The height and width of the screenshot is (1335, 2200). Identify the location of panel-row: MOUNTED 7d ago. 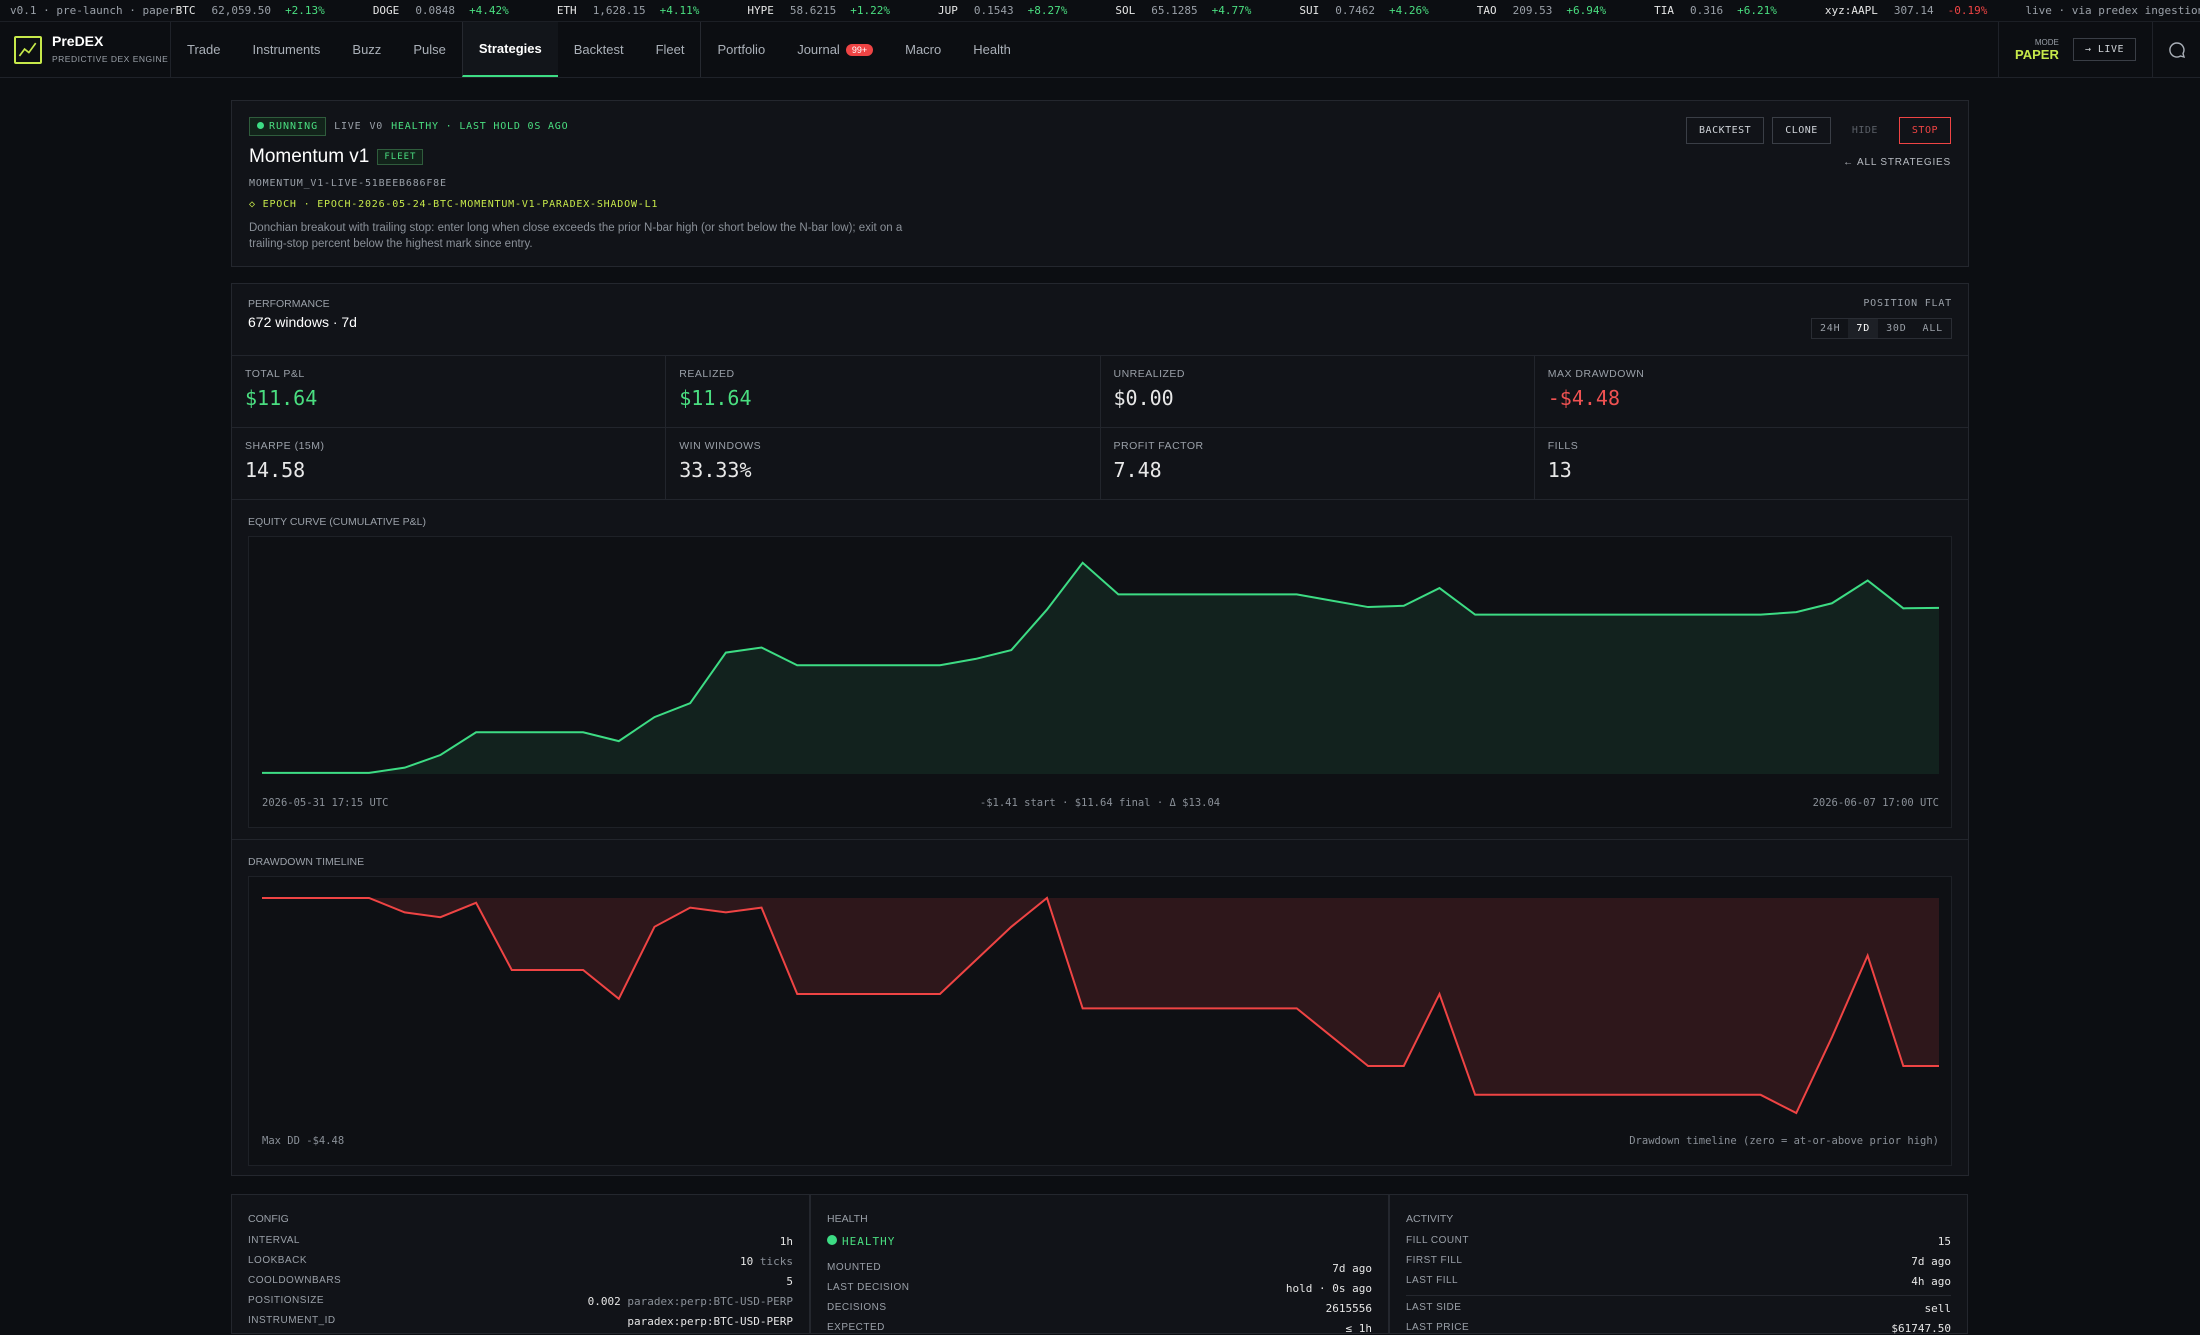
(1099, 1268).